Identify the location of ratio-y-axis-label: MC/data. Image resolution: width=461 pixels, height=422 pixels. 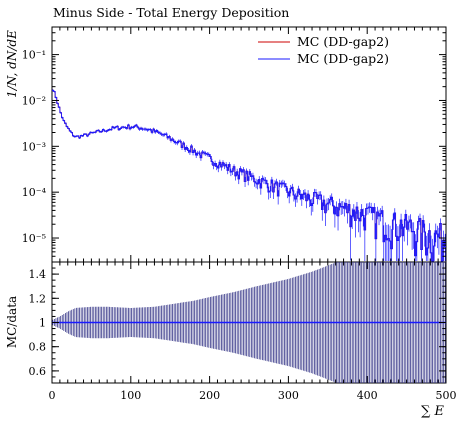
(12, 322).